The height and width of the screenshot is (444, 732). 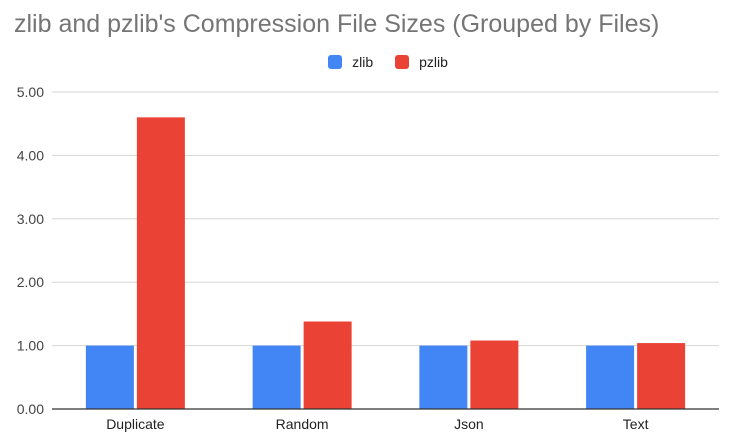 What do you see at coordinates (30, 155) in the screenshot?
I see `y-tick-label: 4.00` at bounding box center [30, 155].